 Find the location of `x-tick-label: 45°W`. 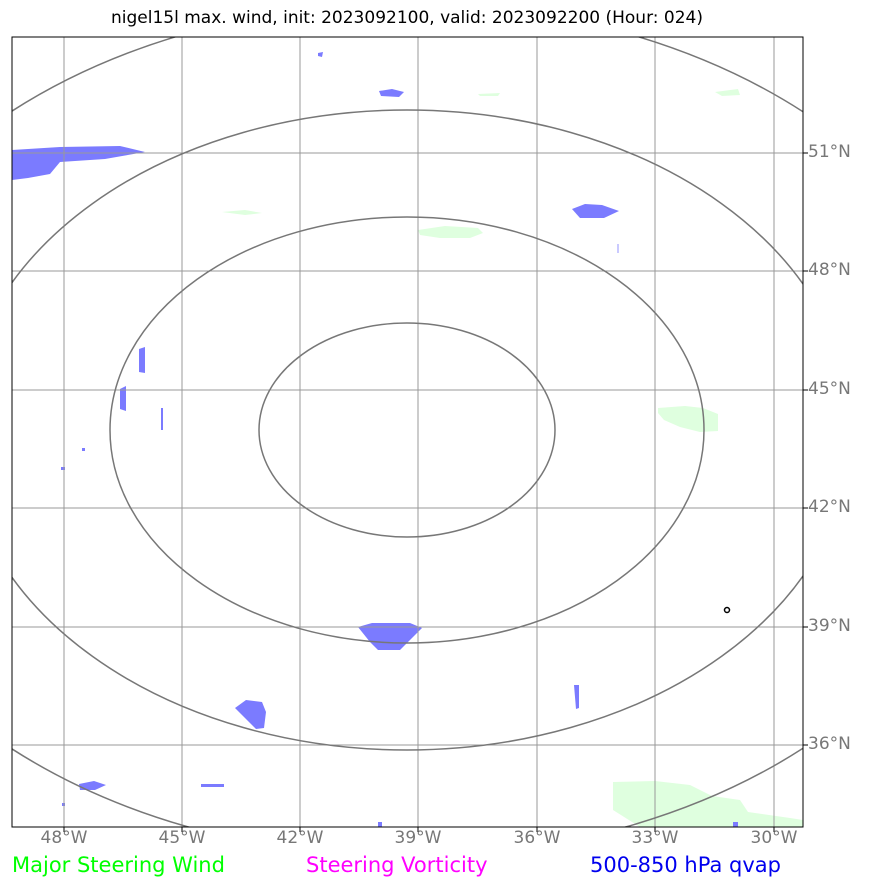

x-tick-label: 45°W is located at coordinates (182, 838).